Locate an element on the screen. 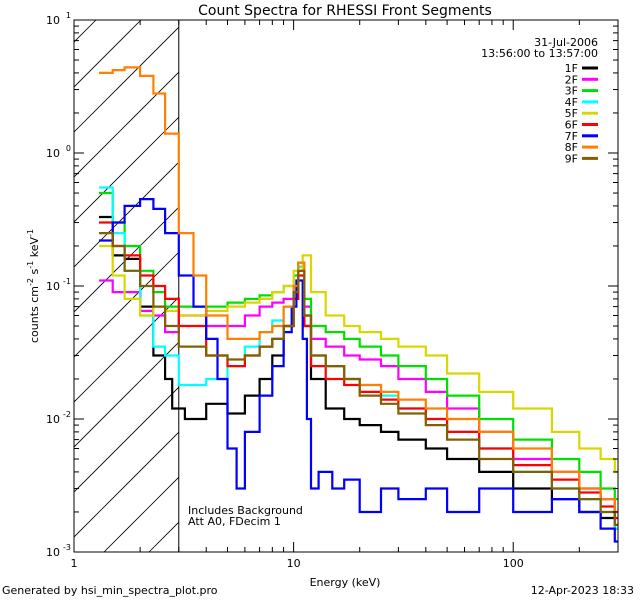 This screenshot has height=600, width=640. x-axis-label: Energy (keV) is located at coordinates (345, 582).